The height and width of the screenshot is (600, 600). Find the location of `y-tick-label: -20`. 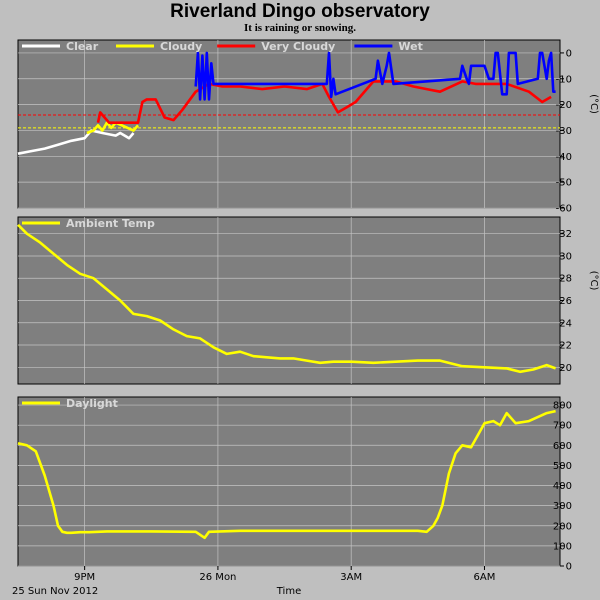

y-tick-label: -20 is located at coordinates (564, 105).